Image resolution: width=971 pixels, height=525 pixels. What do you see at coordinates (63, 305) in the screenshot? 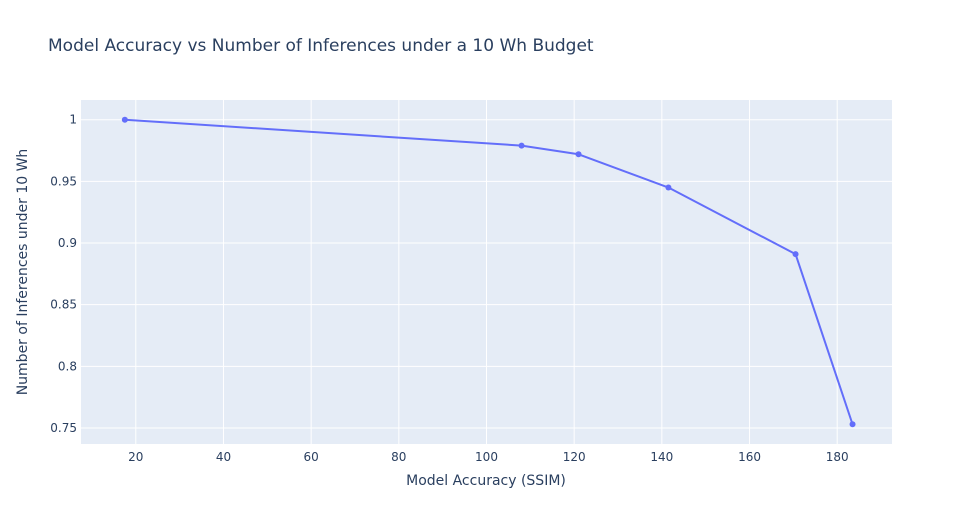
I see `y-tick-label: 0.85` at bounding box center [63, 305].